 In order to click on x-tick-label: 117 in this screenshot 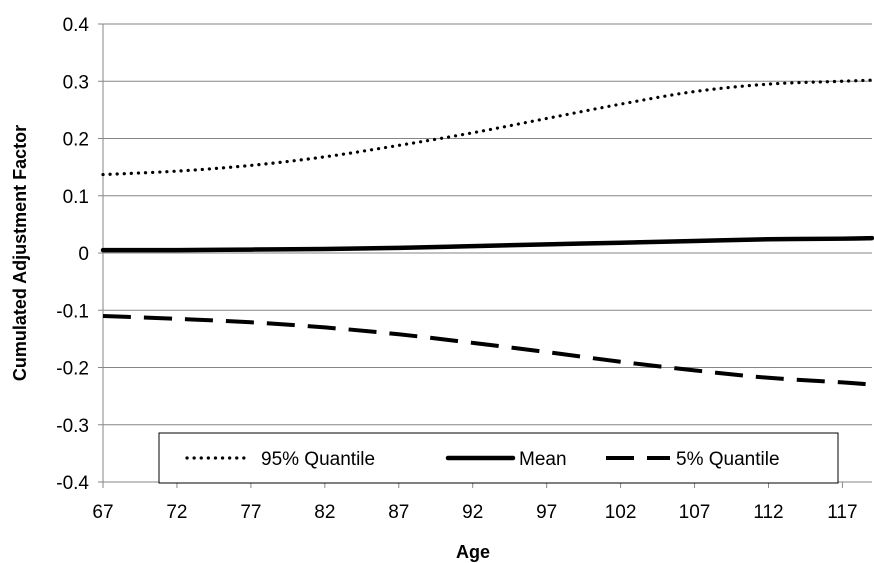, I will do `click(842, 512)`.